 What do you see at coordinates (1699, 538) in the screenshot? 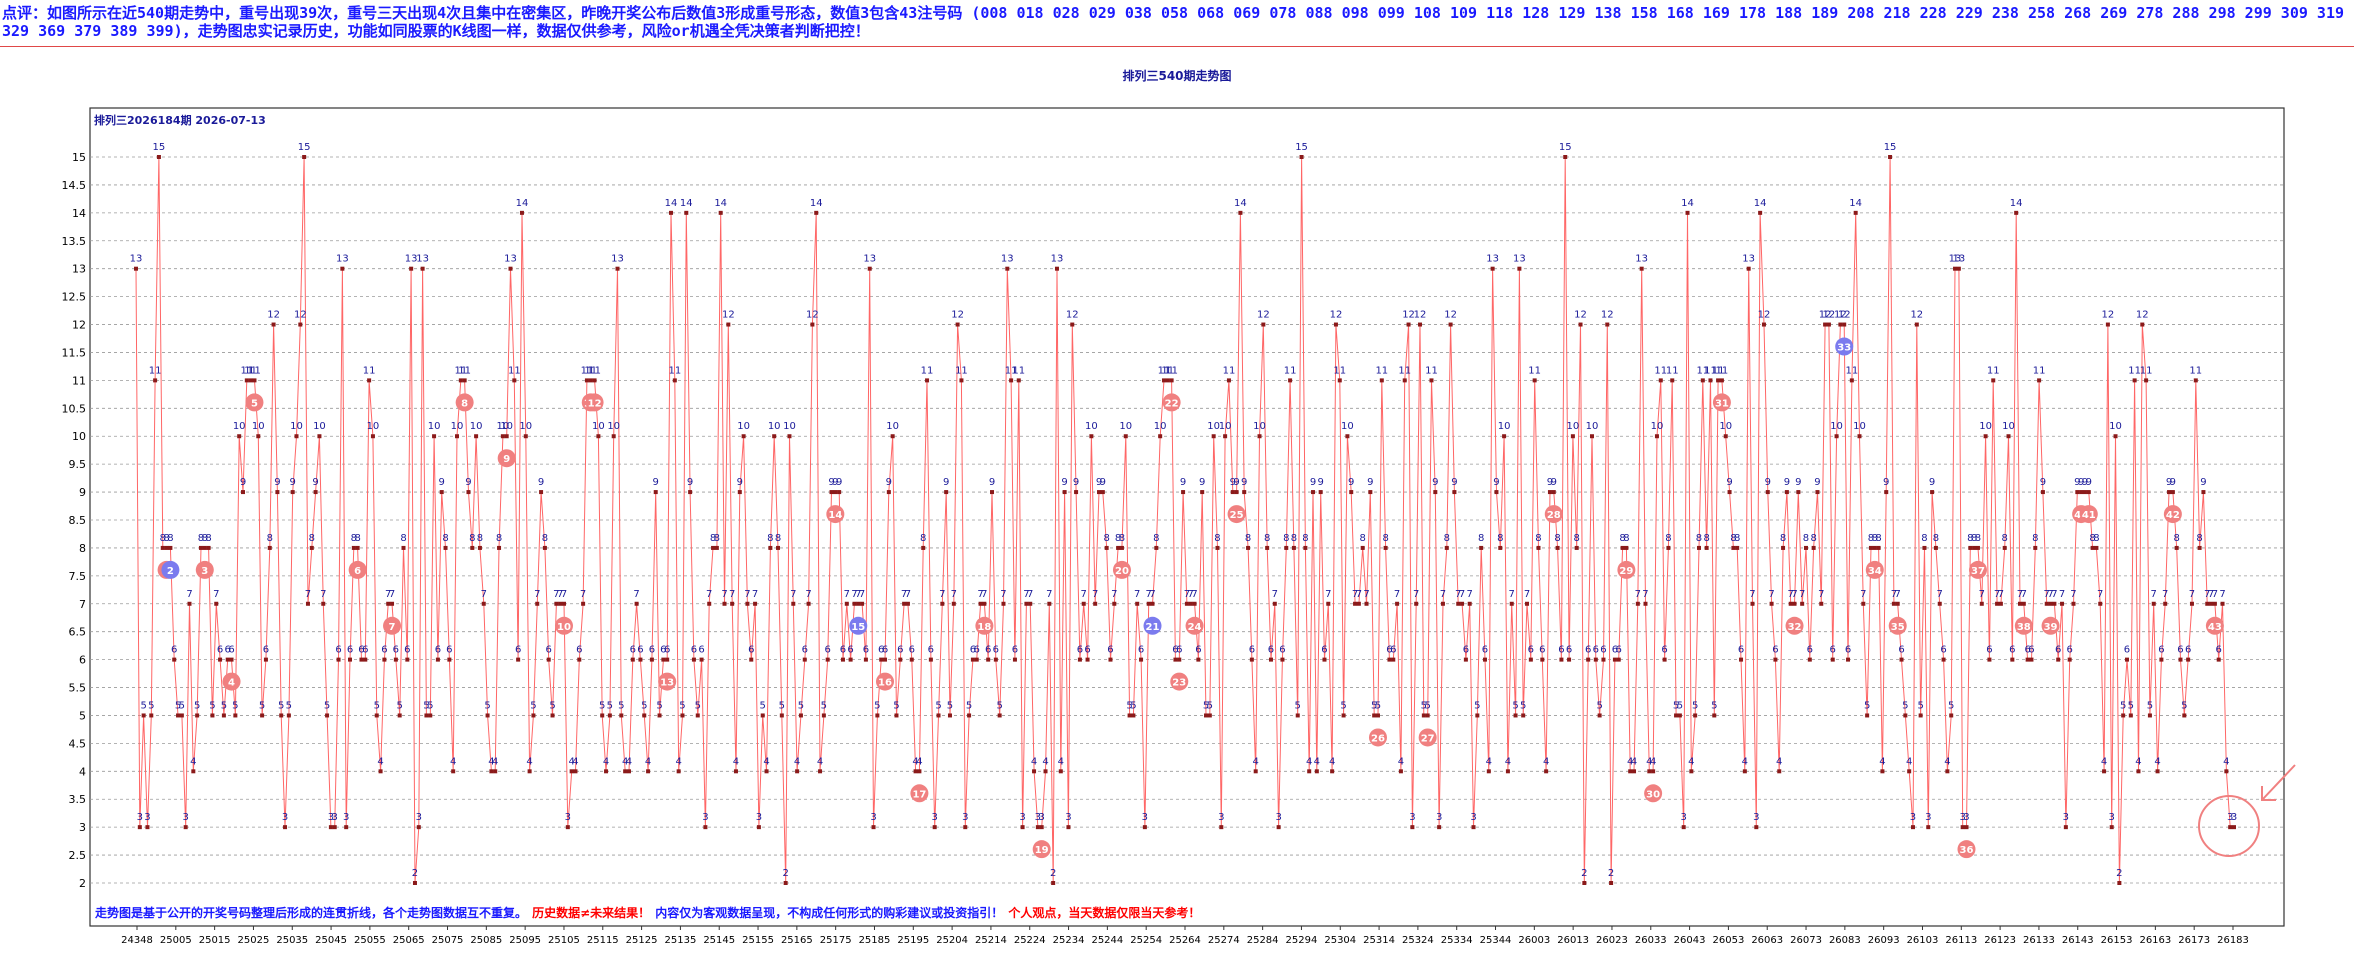
I see `point-value-label: 8` at bounding box center [1699, 538].